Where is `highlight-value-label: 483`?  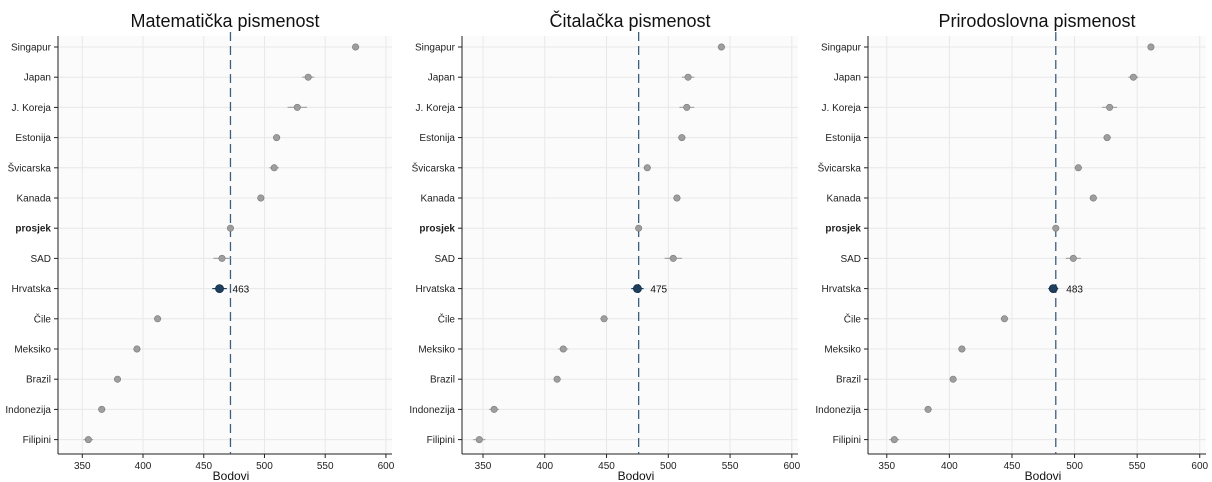
highlight-value-label: 483 is located at coordinates (1074, 290).